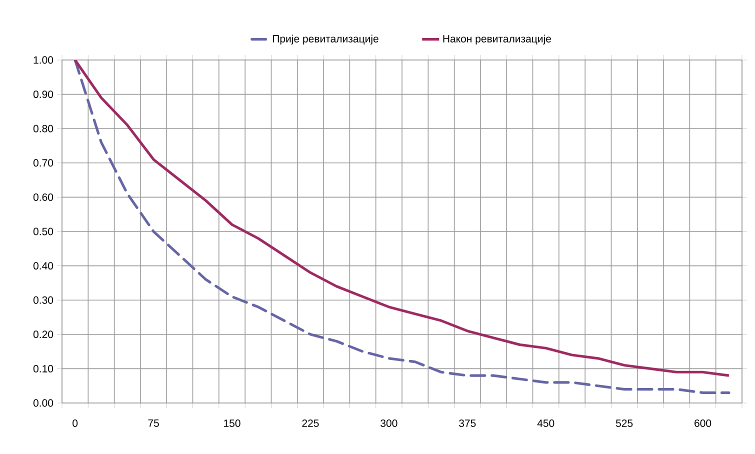 The image size is (755, 454). Describe the element at coordinates (43, 128) in the screenshot. I see `y-tick-label: 0.80` at that location.